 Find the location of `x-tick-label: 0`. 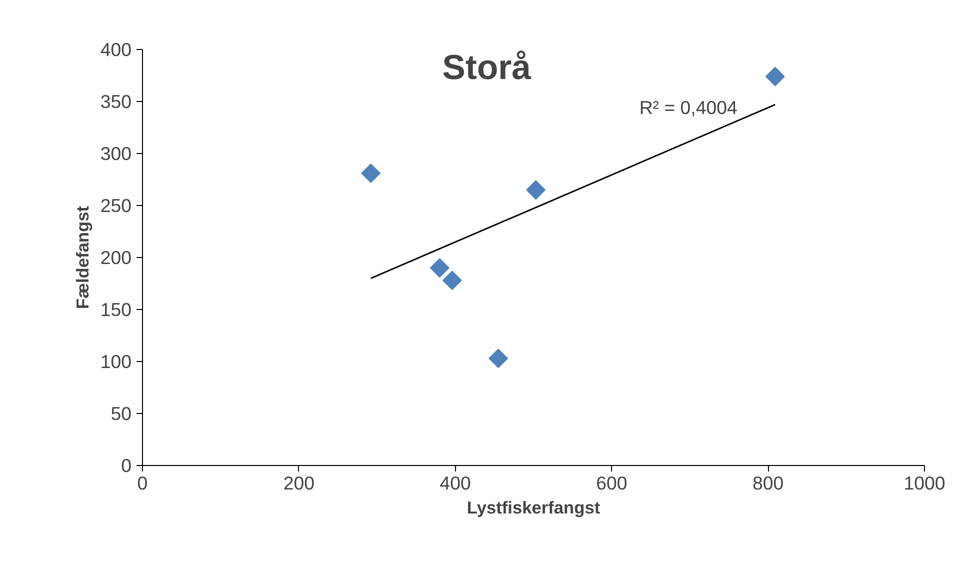

x-tick-label: 0 is located at coordinates (142, 483).